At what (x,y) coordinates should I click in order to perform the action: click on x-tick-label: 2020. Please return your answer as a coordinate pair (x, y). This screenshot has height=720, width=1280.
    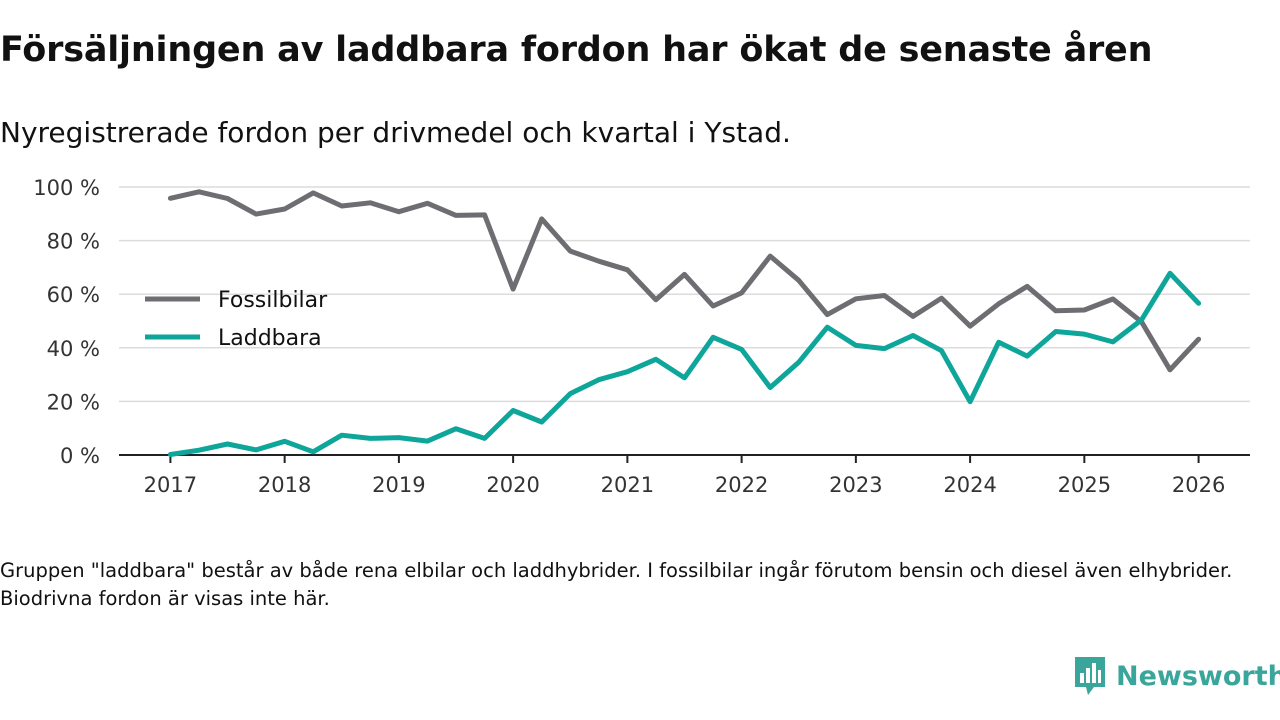
    Looking at the image, I should click on (512, 485).